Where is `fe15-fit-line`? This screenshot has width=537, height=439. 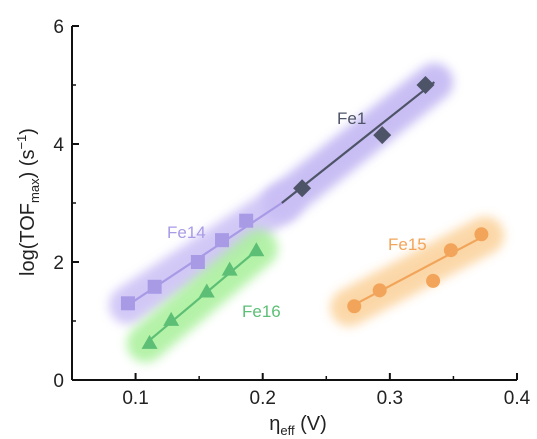 fe15-fit-line is located at coordinates (417, 271).